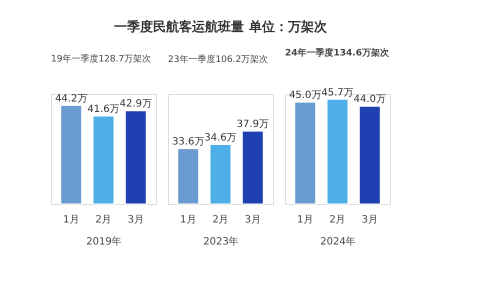 This screenshot has height=300, width=480. What do you see at coordinates (221, 26) in the screenshot?
I see `text: 一季度民航客运航班量 单位：万架次` at bounding box center [221, 26].